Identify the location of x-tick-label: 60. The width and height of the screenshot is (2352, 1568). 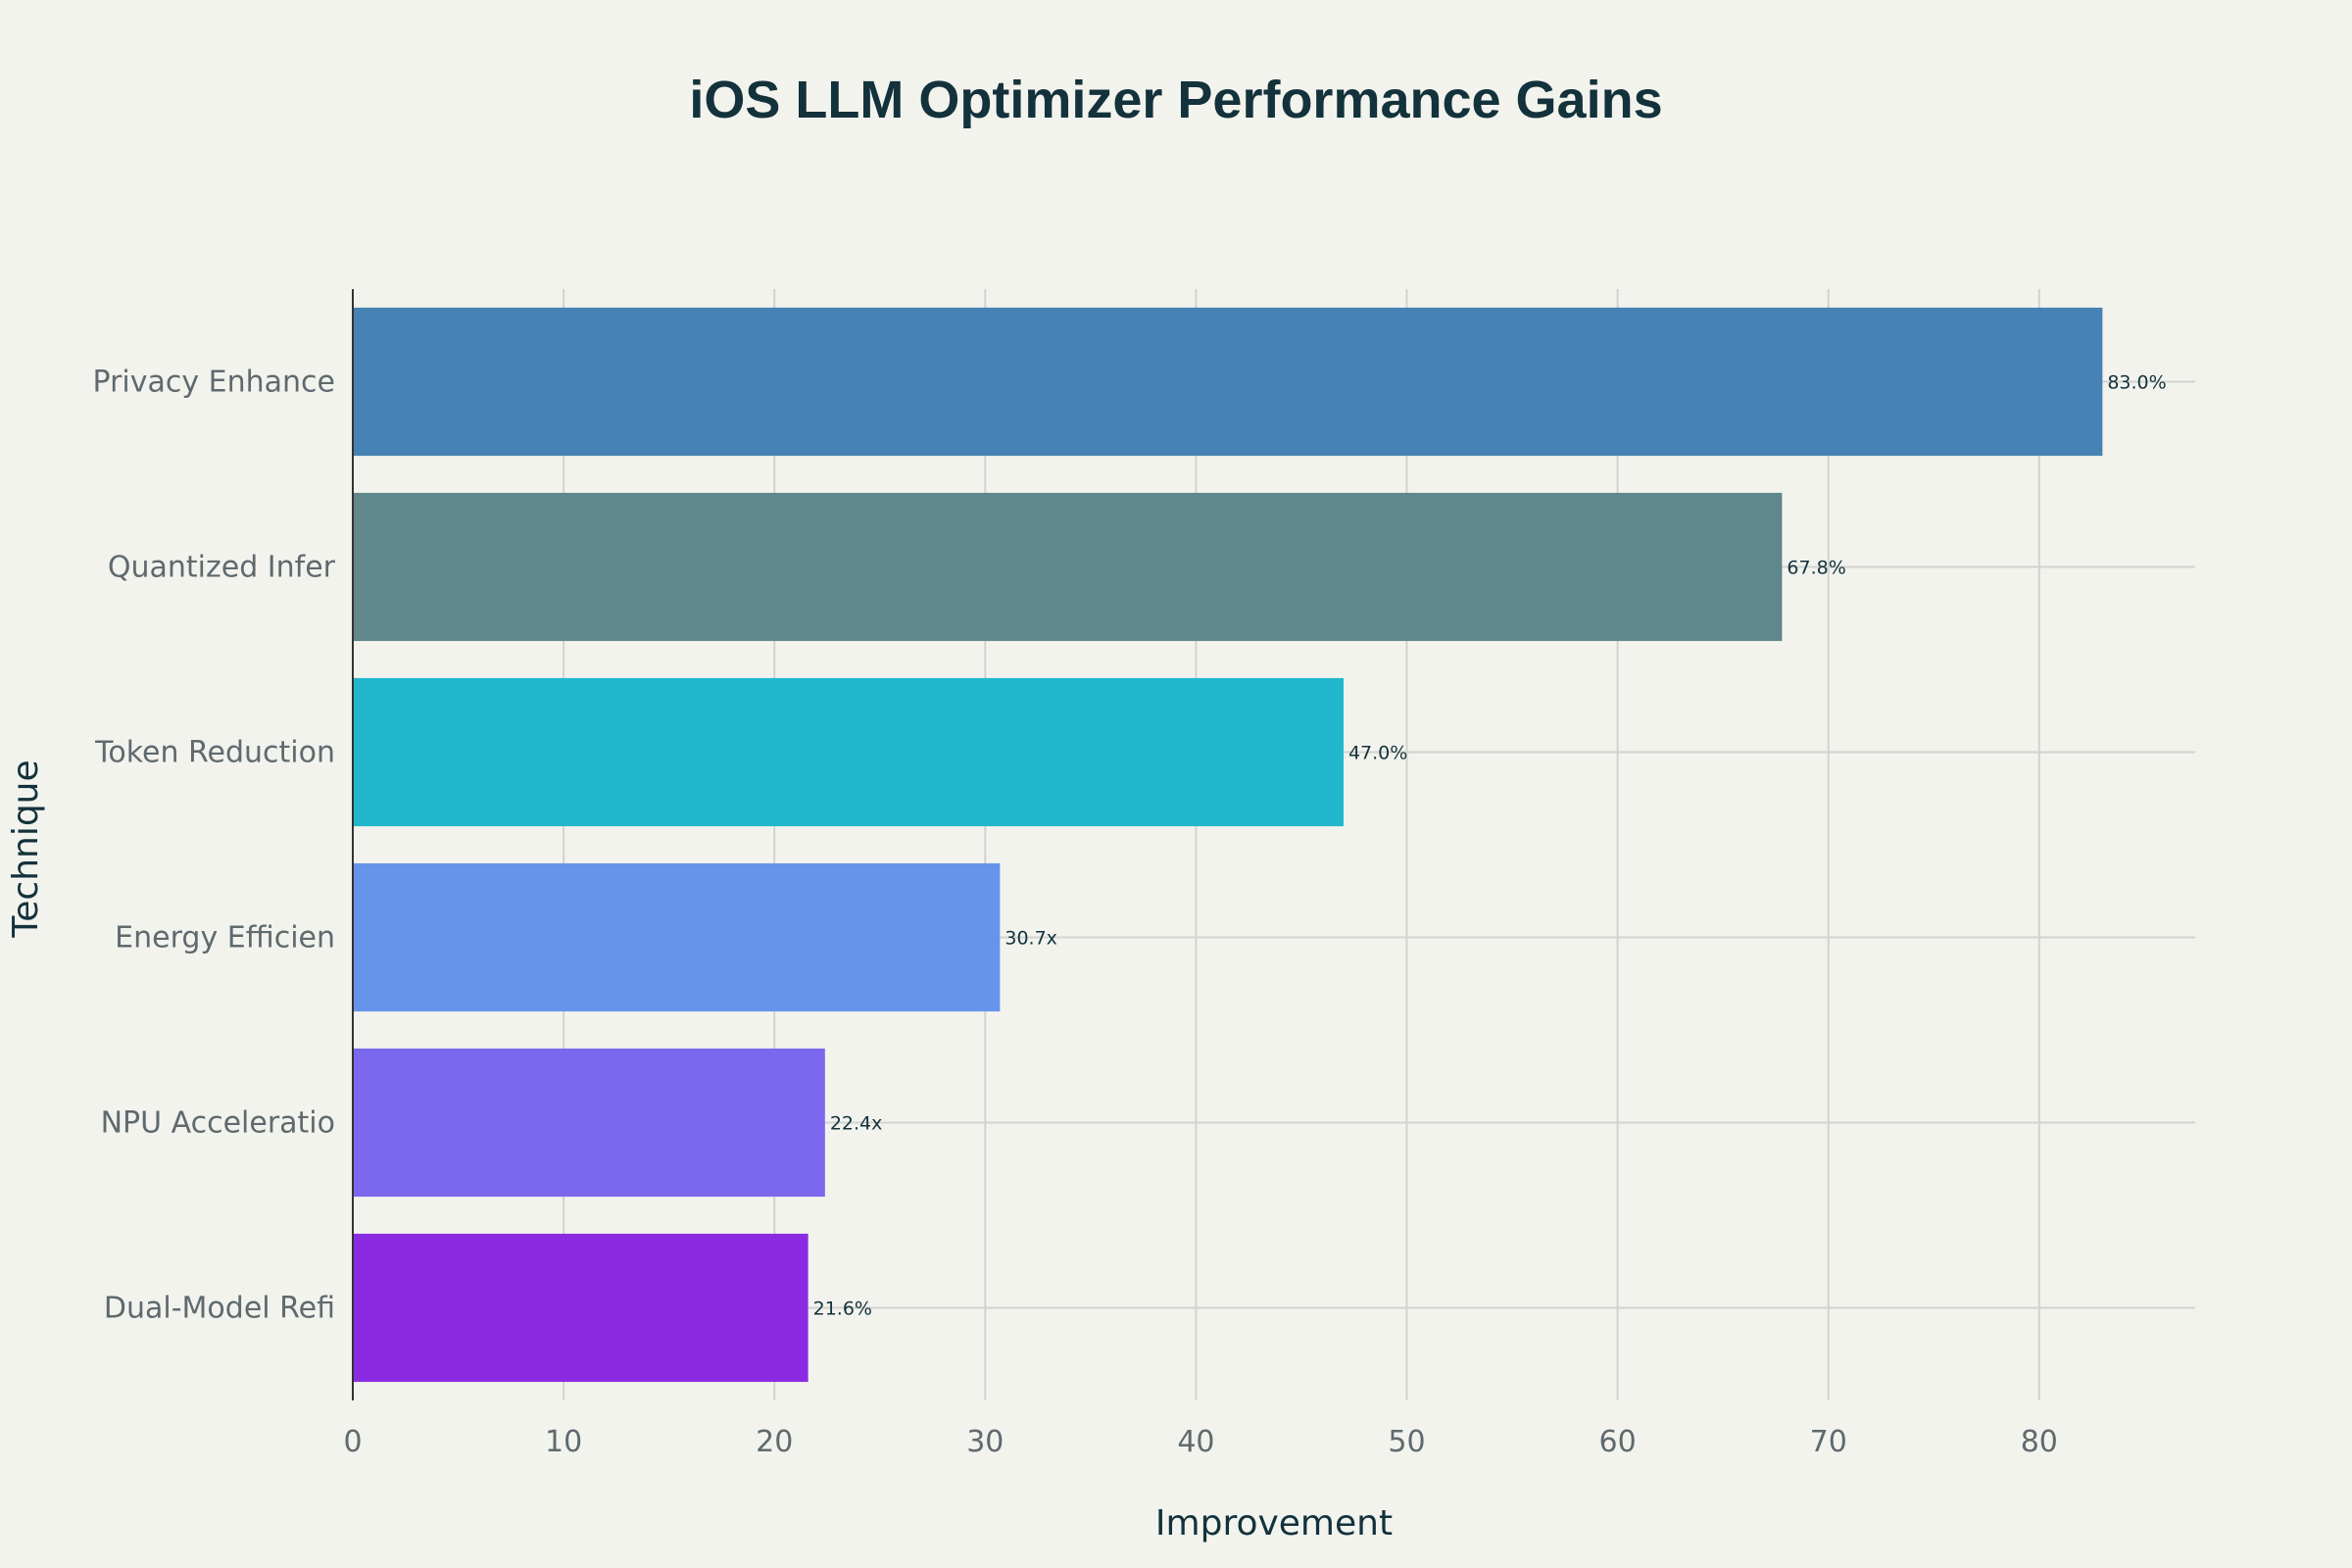
(1618, 1442).